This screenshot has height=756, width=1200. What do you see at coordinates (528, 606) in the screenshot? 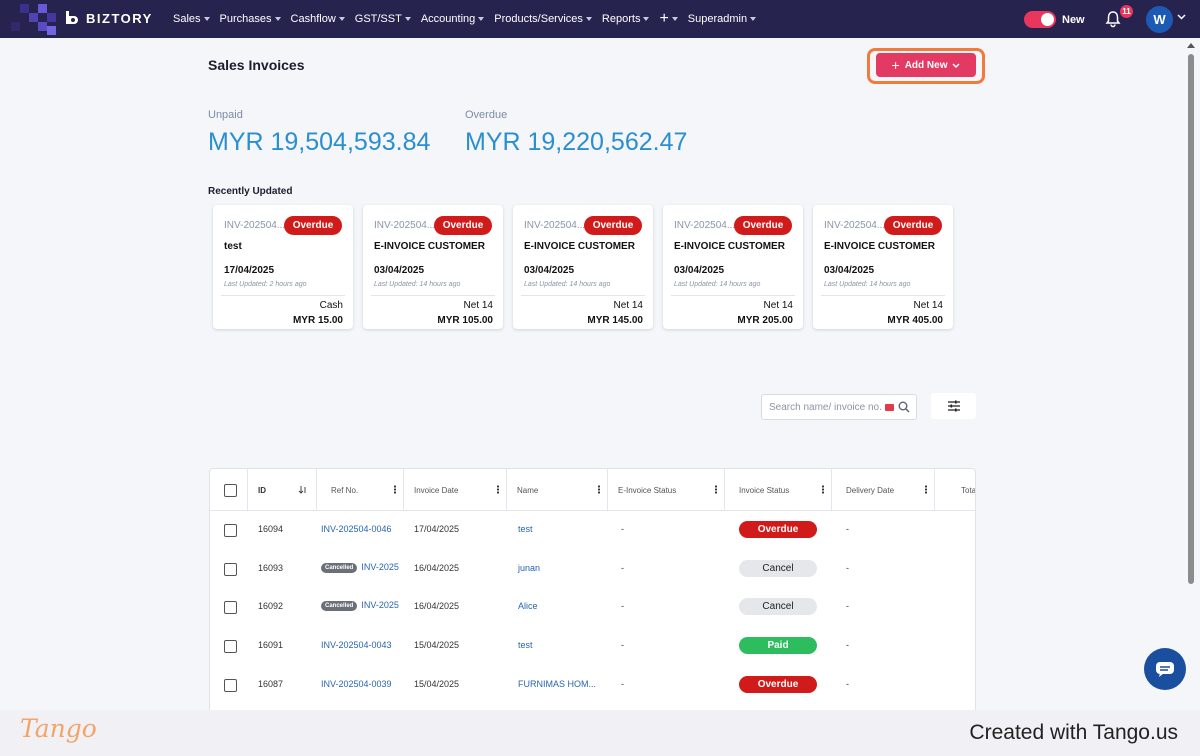
I see `cell-name-link: Alice` at bounding box center [528, 606].